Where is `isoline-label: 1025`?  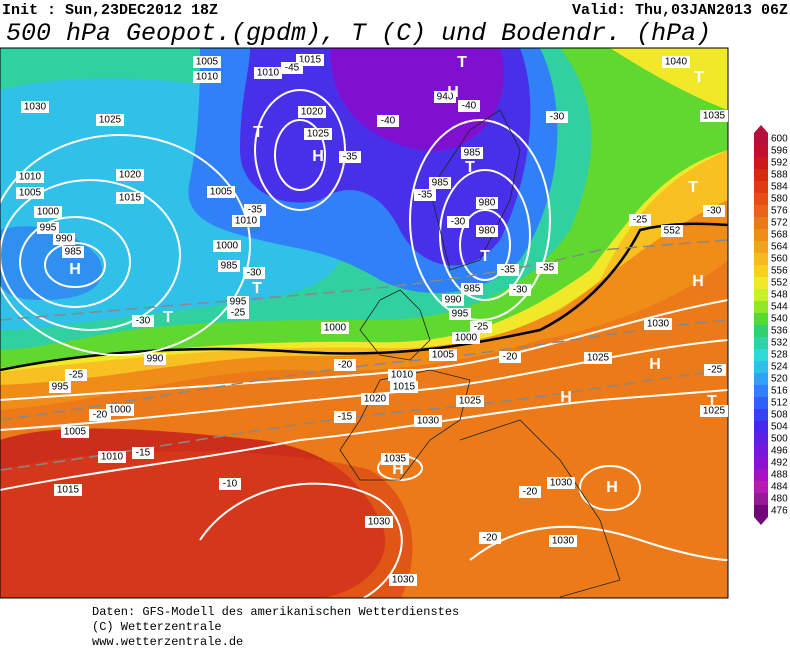 isoline-label: 1025 is located at coordinates (598, 358).